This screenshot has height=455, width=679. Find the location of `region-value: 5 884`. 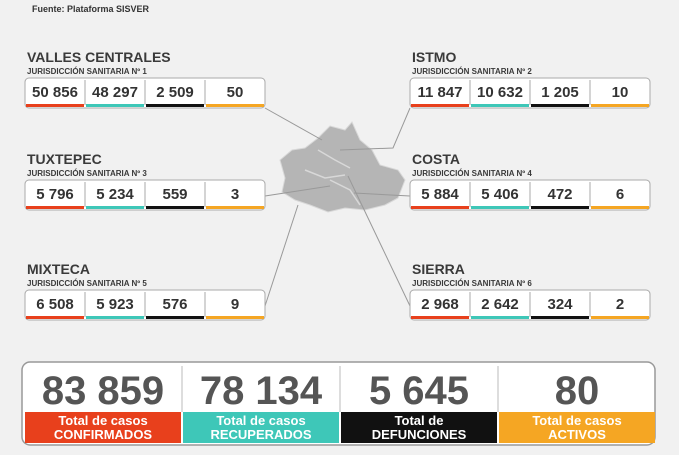

region-value: 5 884 is located at coordinates (440, 194).